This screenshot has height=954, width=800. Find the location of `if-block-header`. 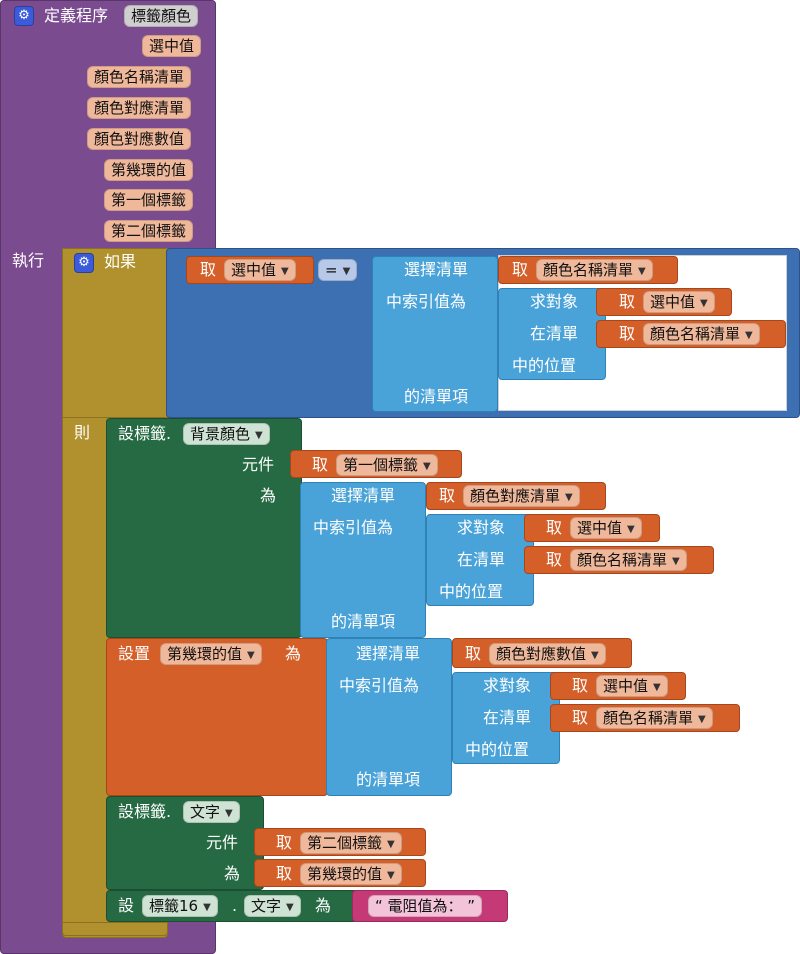

if-block-header is located at coordinates (115, 333).